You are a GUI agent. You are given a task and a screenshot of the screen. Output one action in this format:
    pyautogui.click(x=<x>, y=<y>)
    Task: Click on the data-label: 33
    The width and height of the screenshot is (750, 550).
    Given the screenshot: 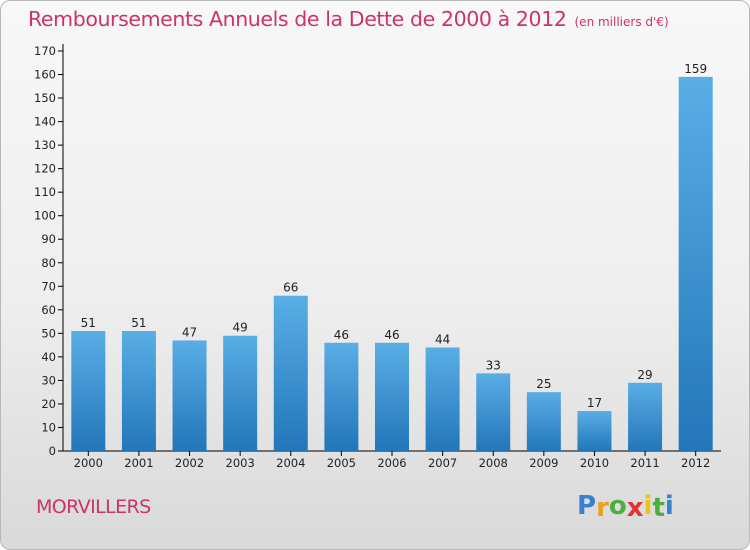 What is the action you would take?
    pyautogui.click(x=493, y=365)
    